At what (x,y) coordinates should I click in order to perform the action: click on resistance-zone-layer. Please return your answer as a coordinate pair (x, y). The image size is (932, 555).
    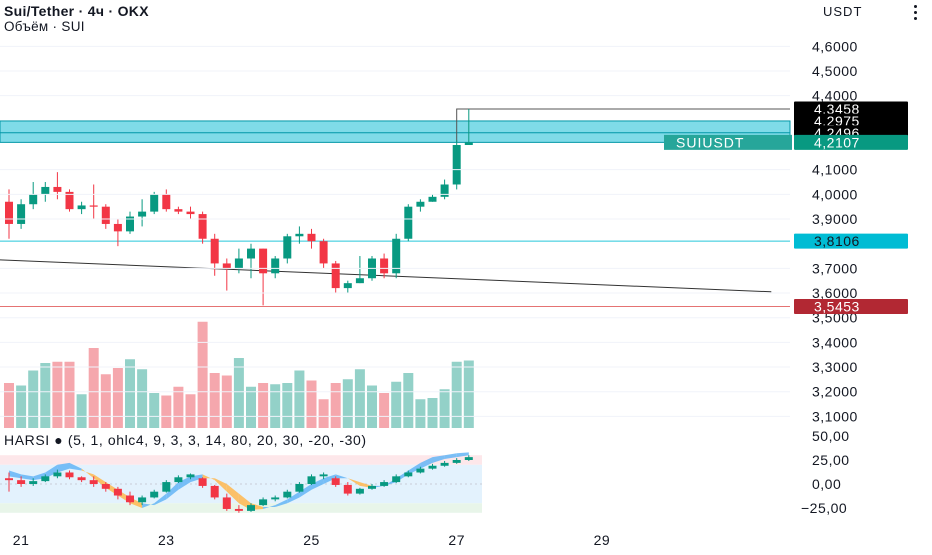
    Looking at the image, I should click on (395, 131).